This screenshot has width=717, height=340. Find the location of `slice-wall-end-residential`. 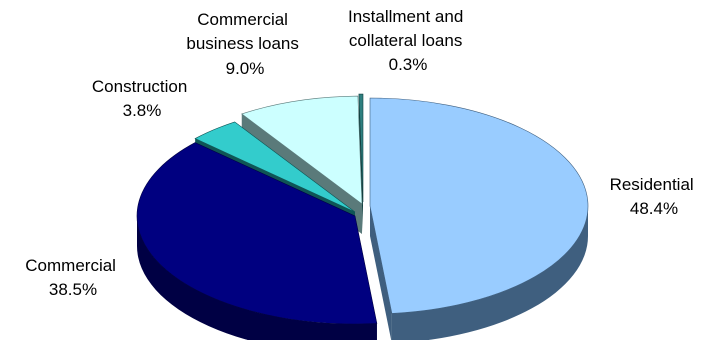

slice-wall-end-residential is located at coordinates (381, 273).